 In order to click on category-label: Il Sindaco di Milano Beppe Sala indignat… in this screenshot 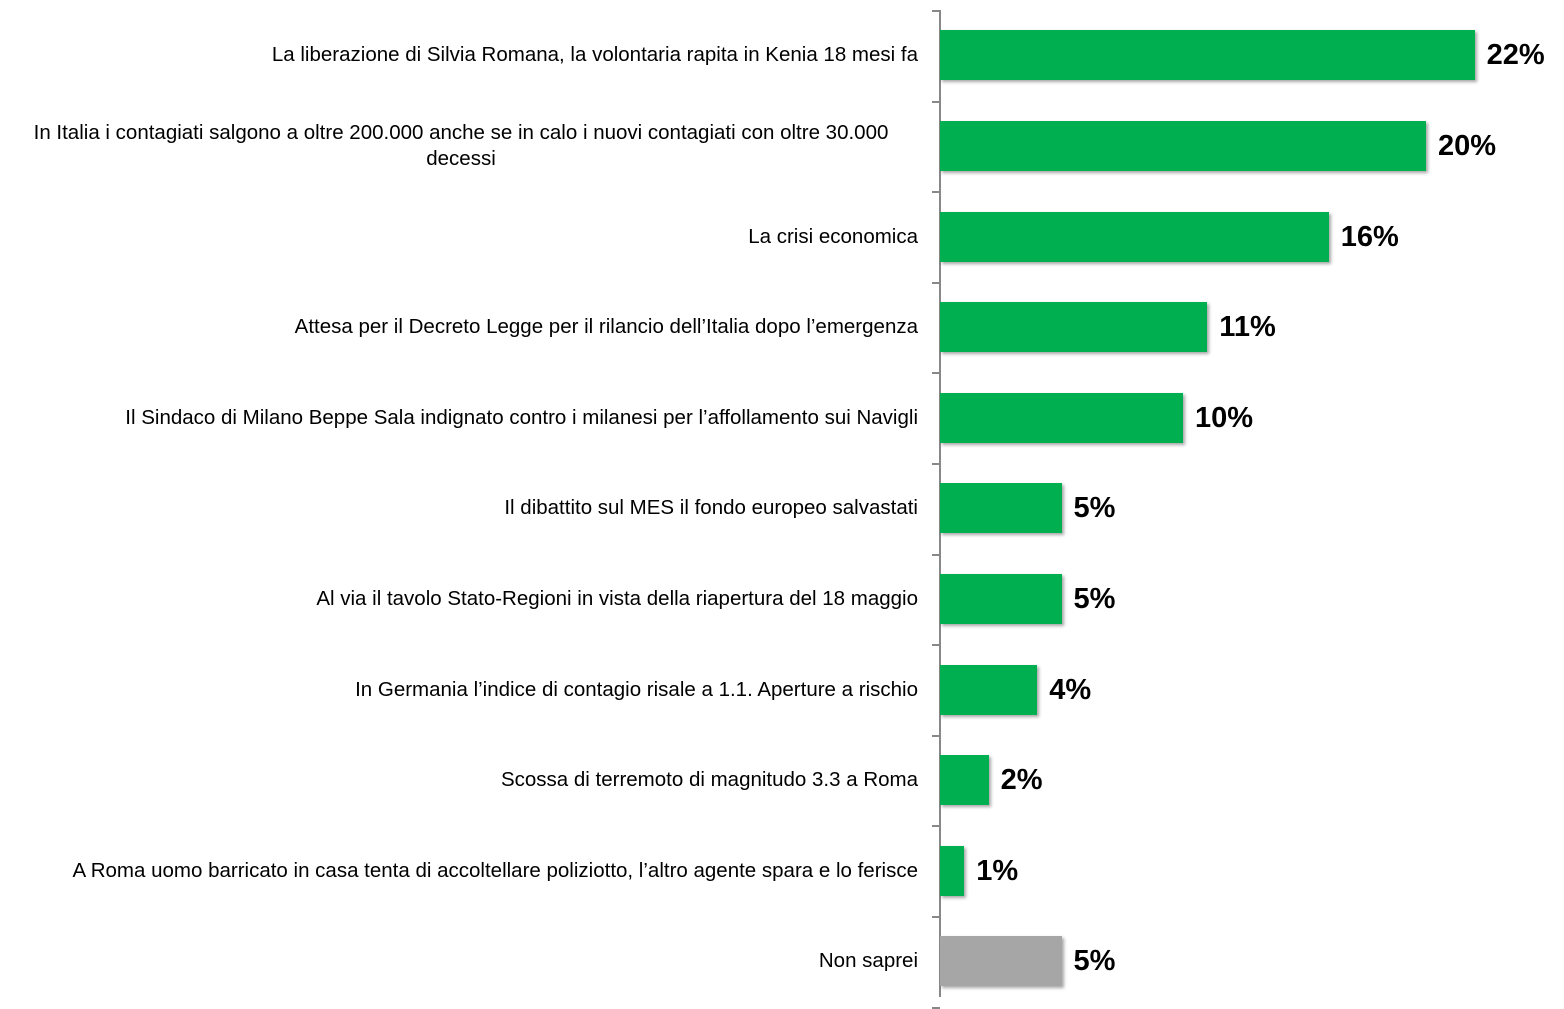, I will do `click(521, 417)`.